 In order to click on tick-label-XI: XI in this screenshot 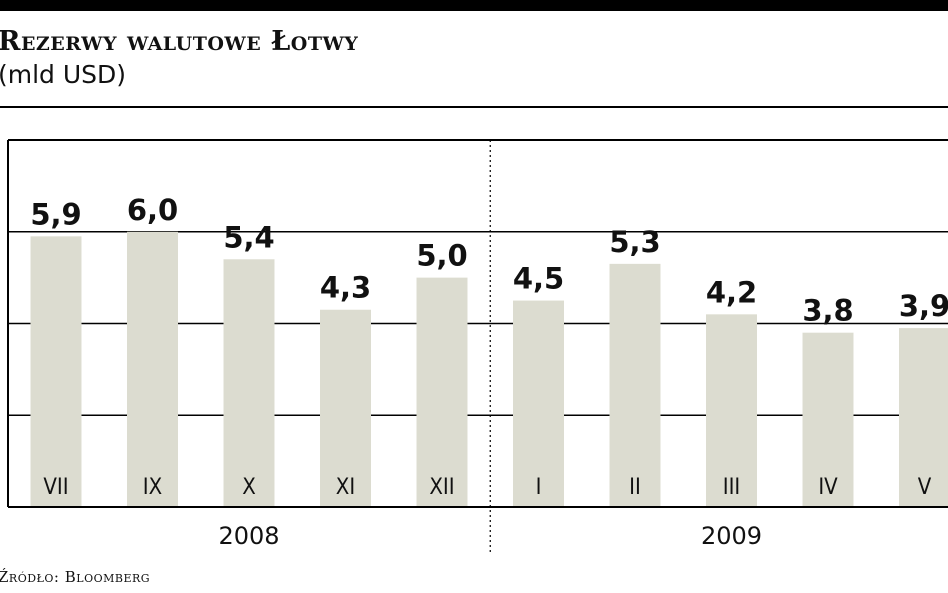, I will do `click(345, 487)`.